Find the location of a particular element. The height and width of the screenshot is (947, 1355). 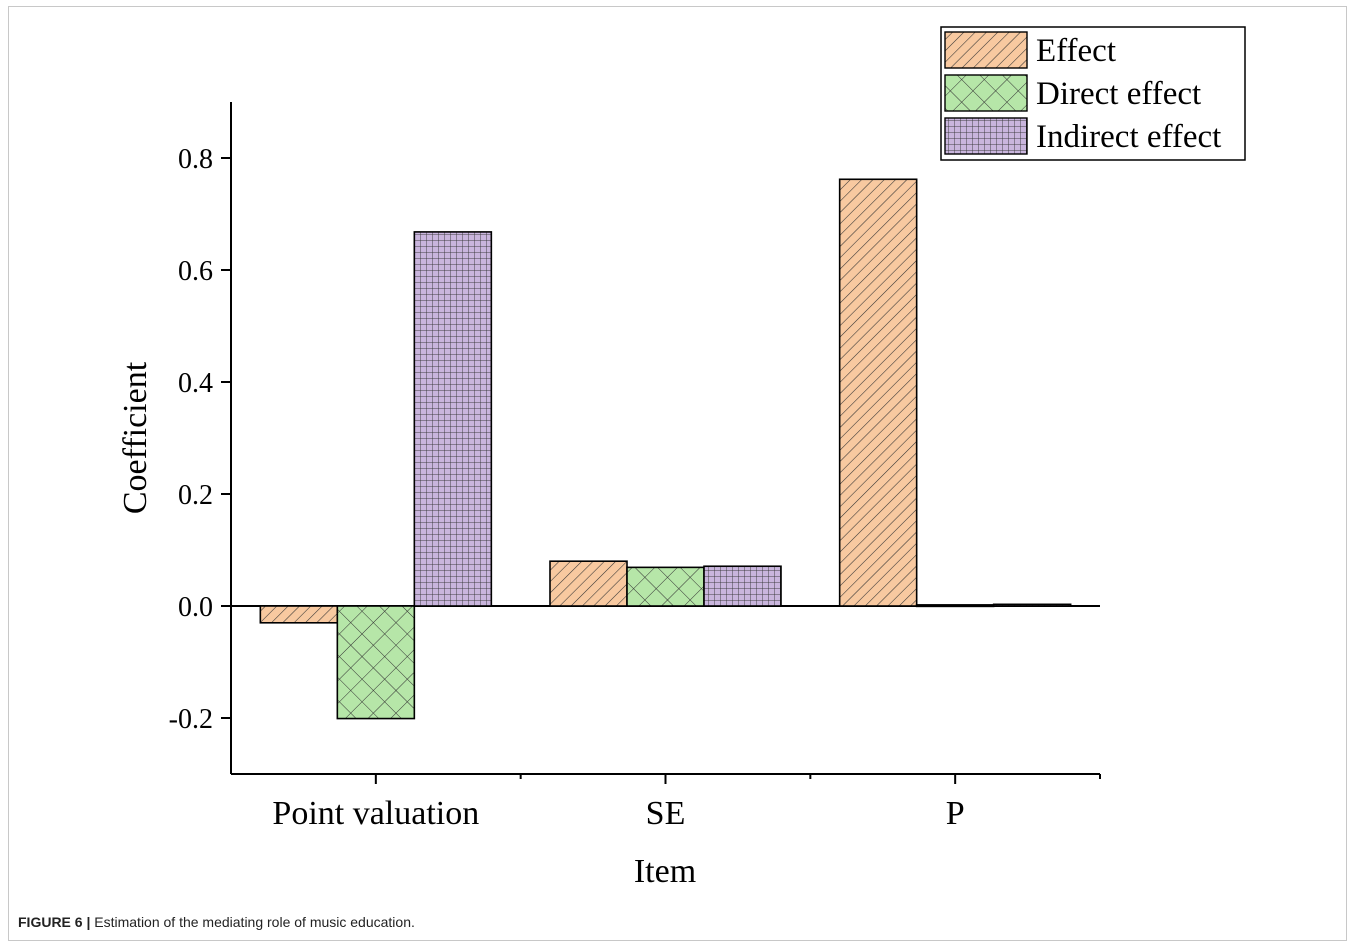

y-tick-label: 0.2 is located at coordinates (195, 495).